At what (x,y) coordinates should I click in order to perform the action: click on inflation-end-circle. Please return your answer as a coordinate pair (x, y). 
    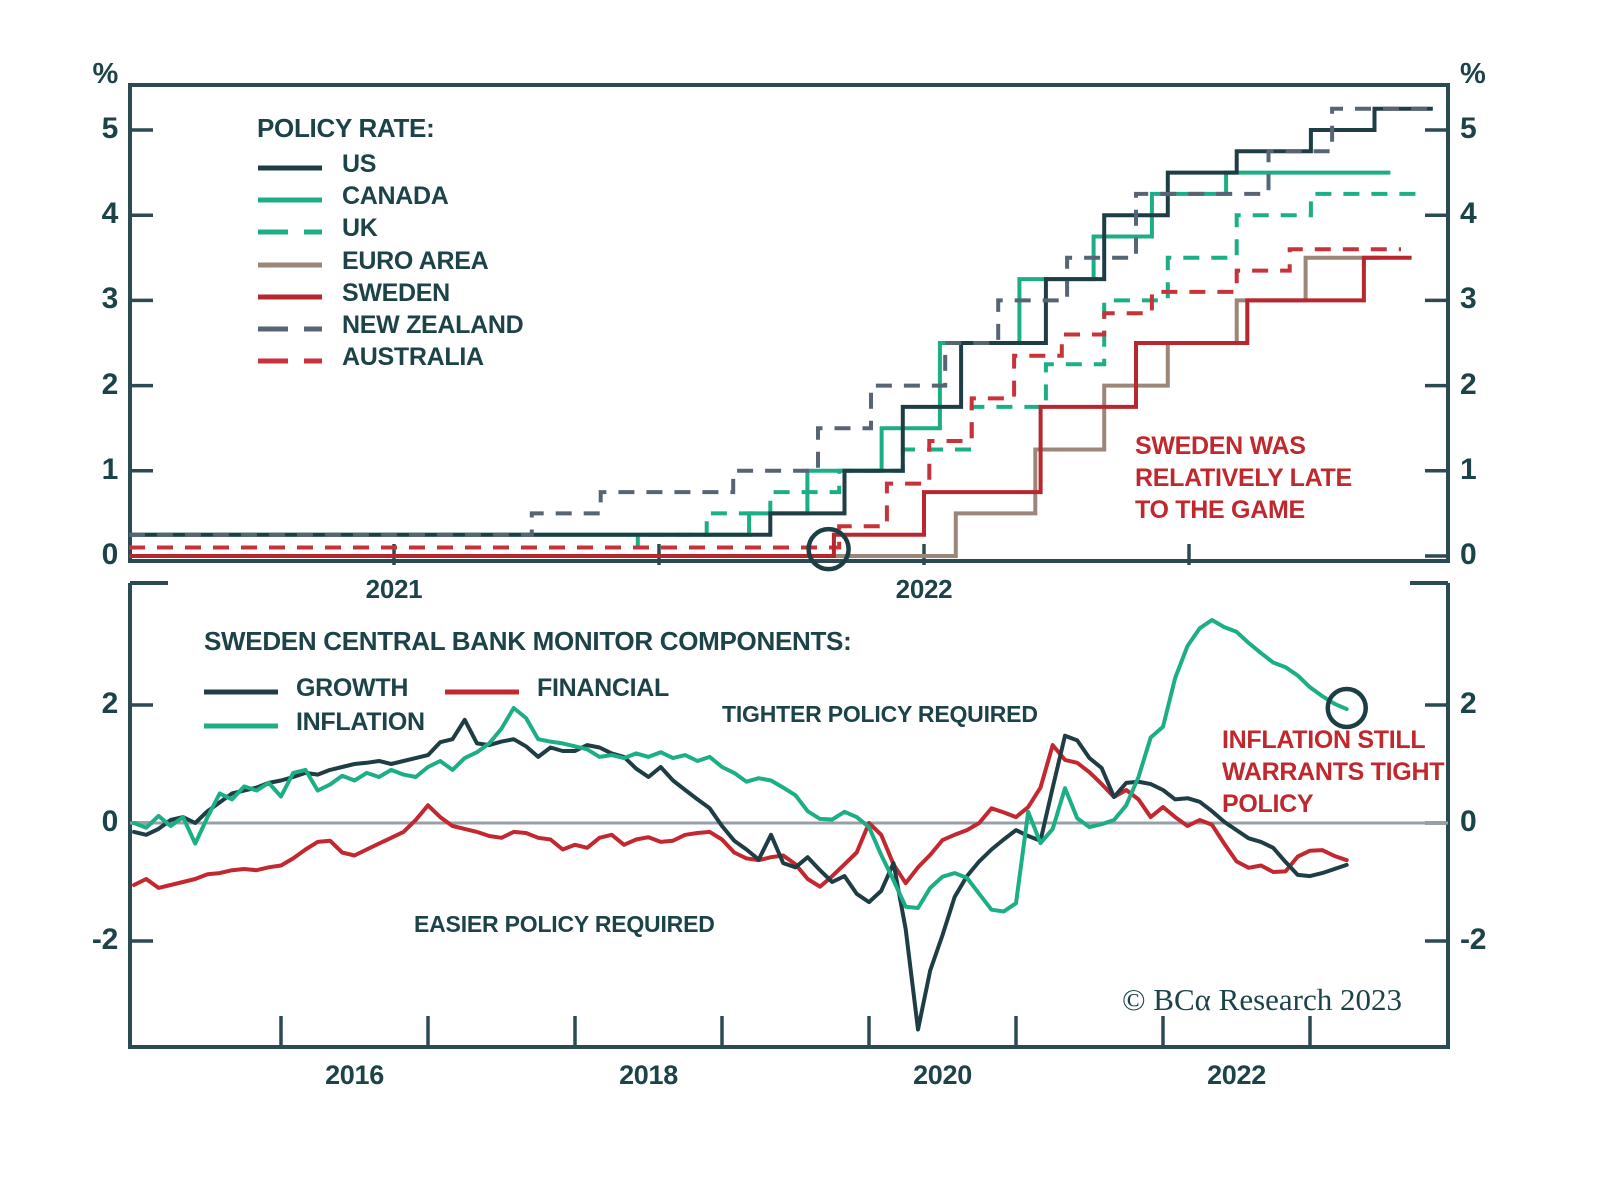
    Looking at the image, I should click on (1346, 708).